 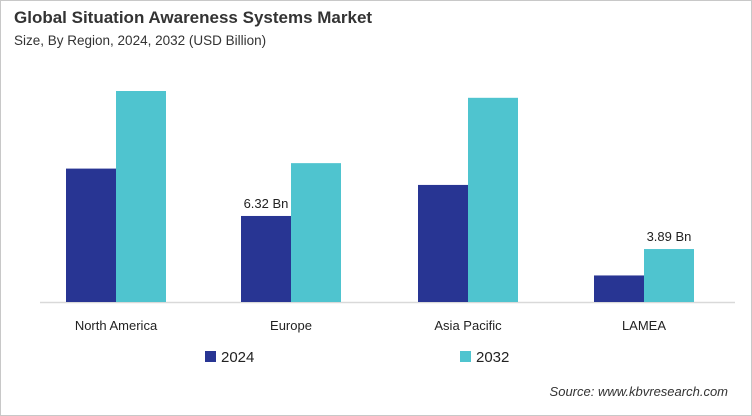 I want to click on x-tick-label: Asia Pacific, so click(x=468, y=325).